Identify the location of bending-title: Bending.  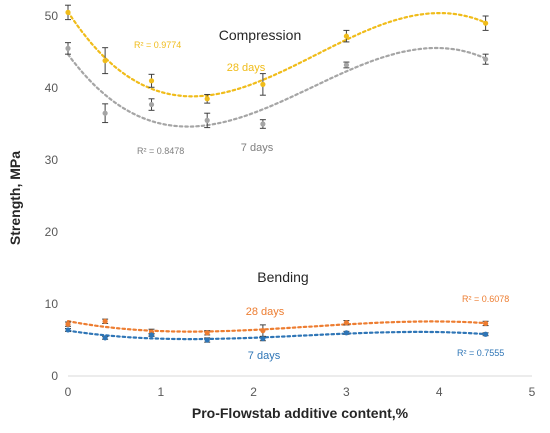
(282, 277).